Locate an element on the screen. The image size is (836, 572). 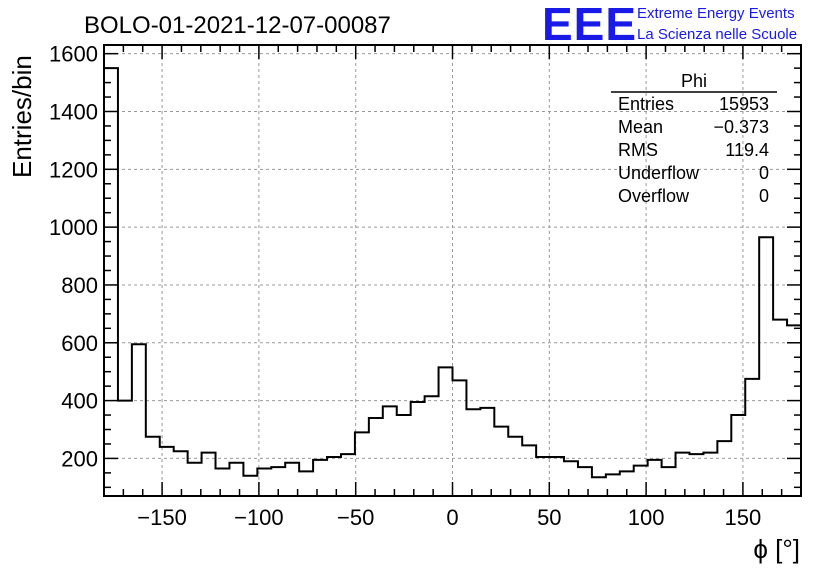
x-tick-label: −50 is located at coordinates (355, 517).